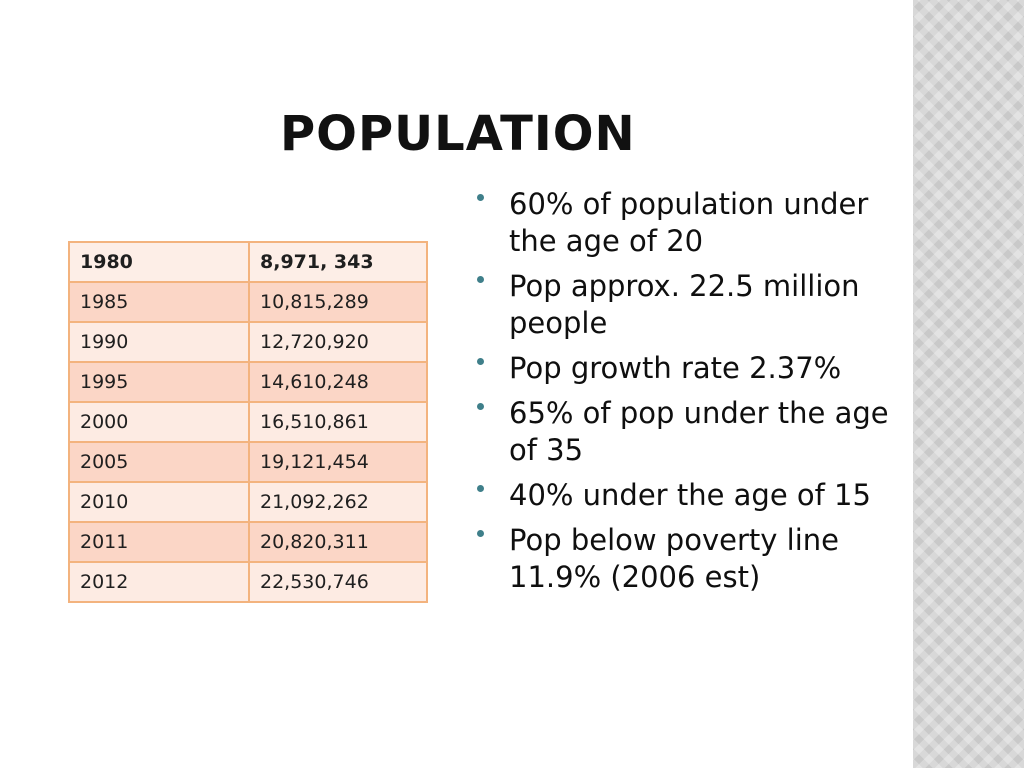 The image size is (1024, 768). I want to click on bullet-item: 40% under the age of 15, so click(687, 495).